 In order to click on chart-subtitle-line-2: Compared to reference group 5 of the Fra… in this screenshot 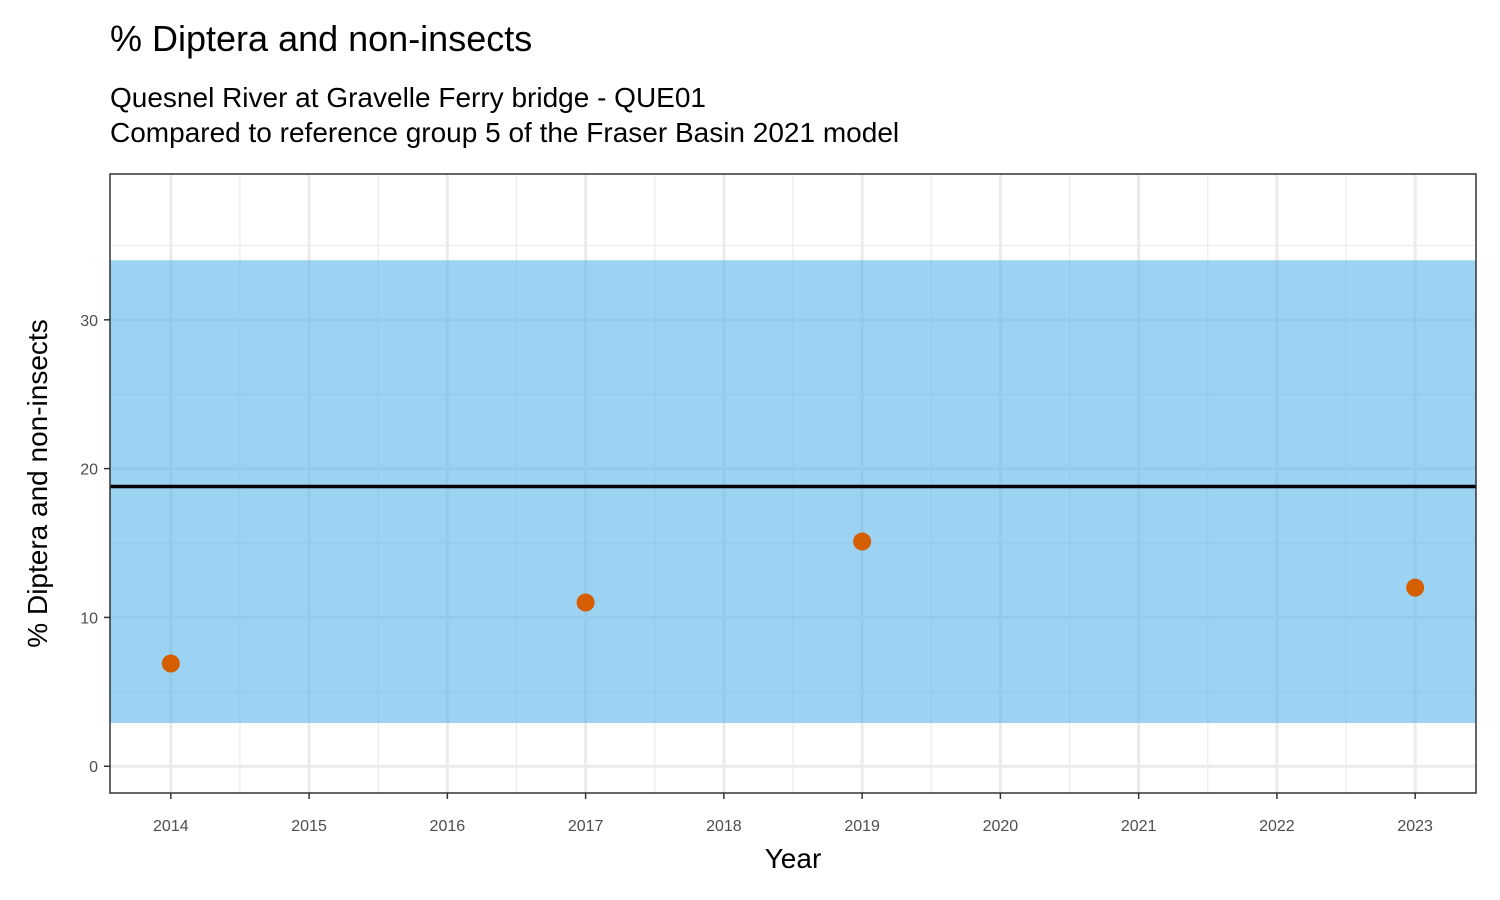, I will do `click(505, 132)`.